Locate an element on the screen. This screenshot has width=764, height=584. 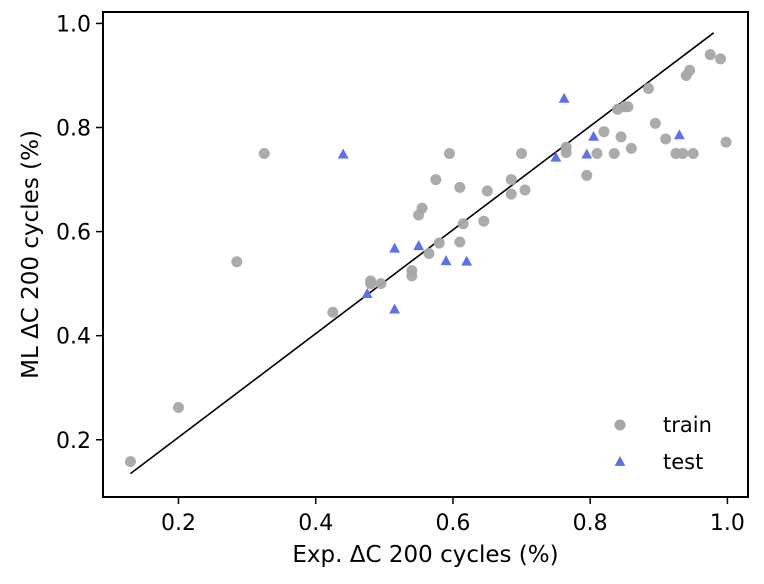
x-tick-label: 0.2 is located at coordinates (178, 523).